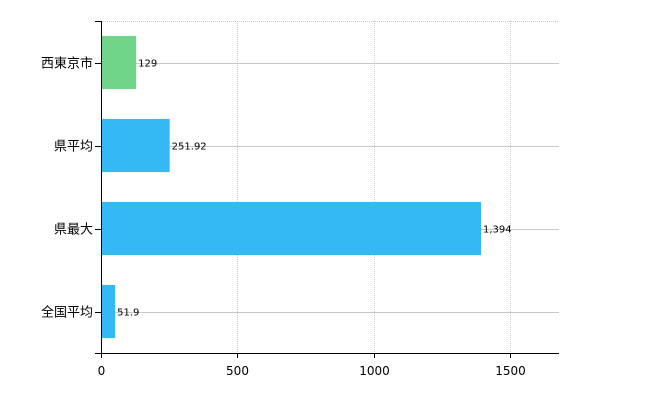  What do you see at coordinates (102, 371) in the screenshot?
I see `x-tick-label-1: 0` at bounding box center [102, 371].